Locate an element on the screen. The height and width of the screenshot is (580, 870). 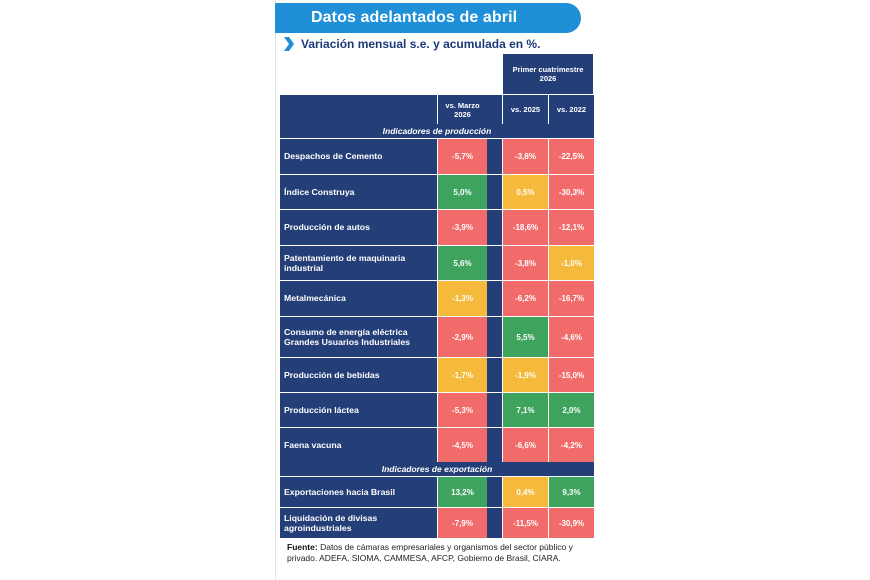
table-row: Producción de bebidas -1,7% -1,9% -15,0% is located at coordinates (437, 375).